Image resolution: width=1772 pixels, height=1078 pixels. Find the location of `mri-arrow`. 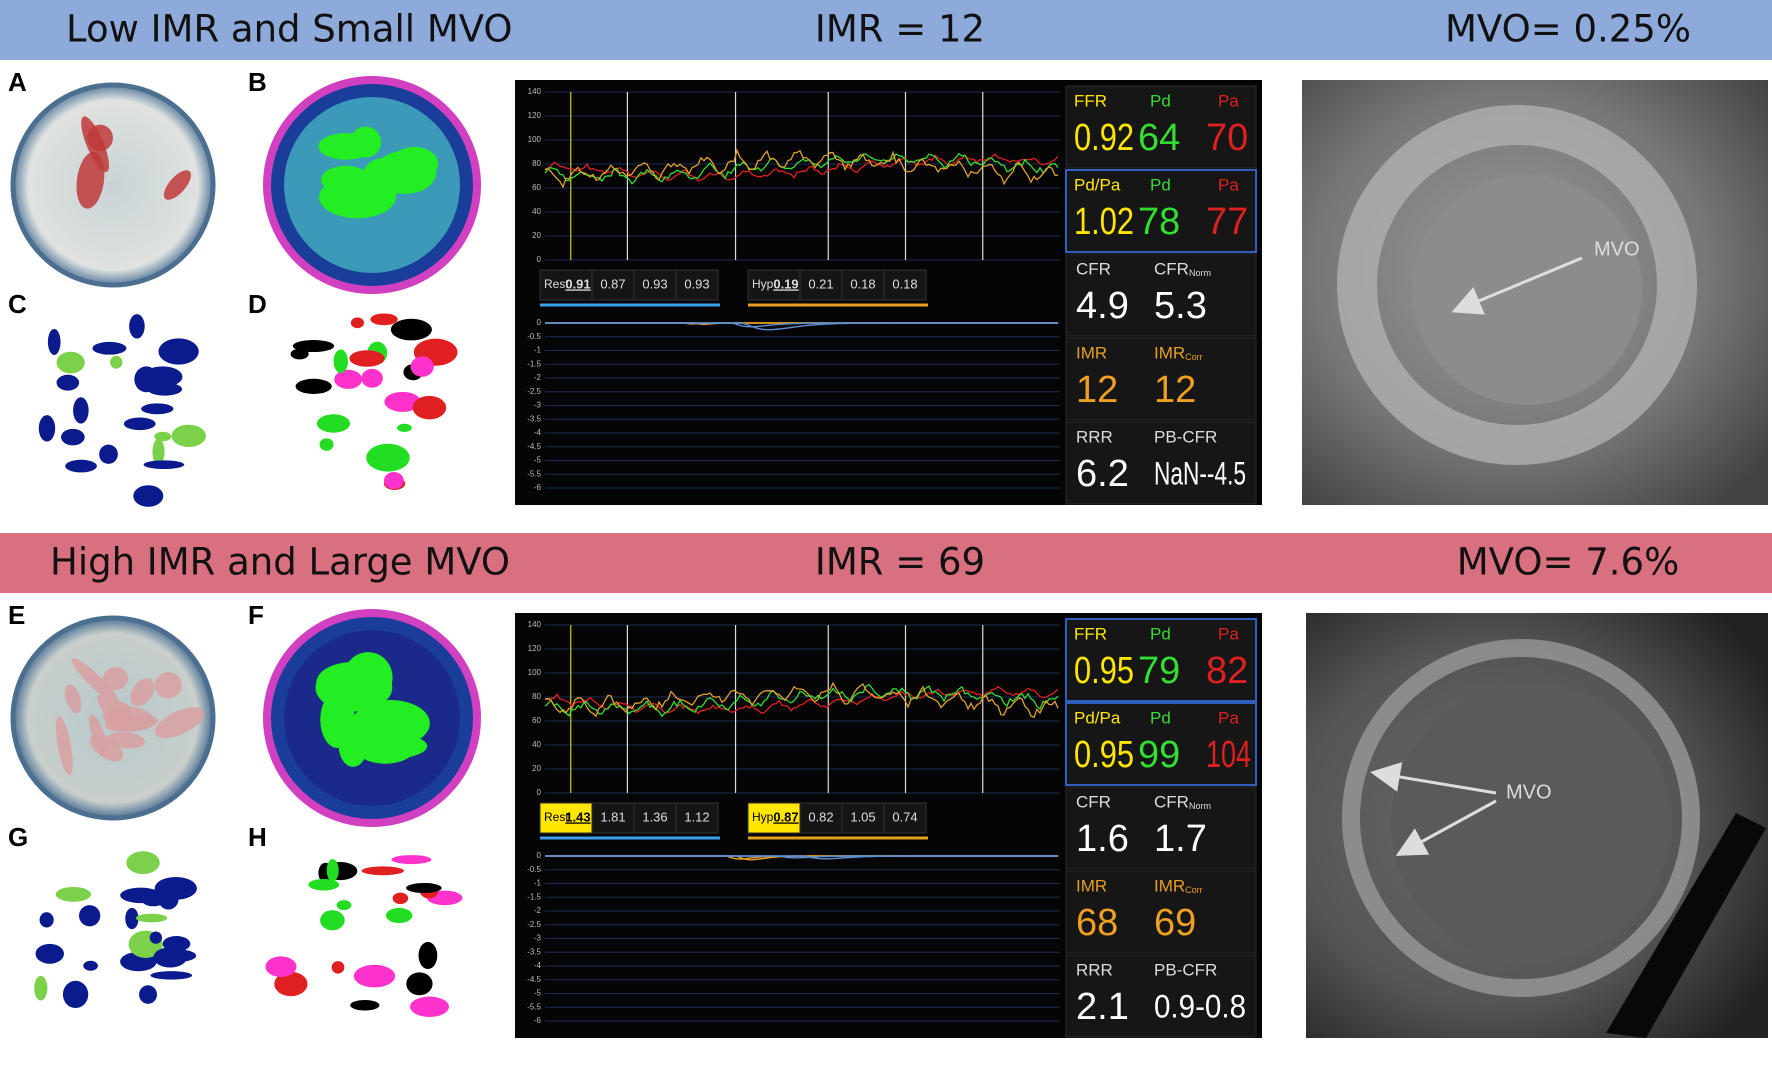

mri-arrow is located at coordinates (1446, 827).